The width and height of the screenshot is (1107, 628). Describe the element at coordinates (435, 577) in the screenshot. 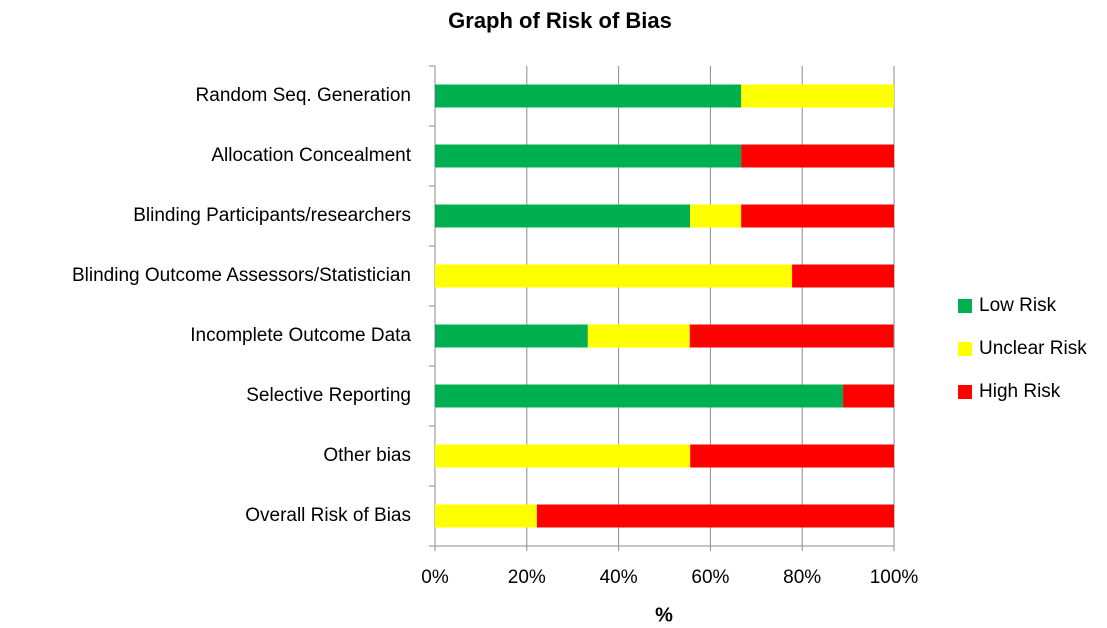

I see `x-tick-label: 0%` at that location.